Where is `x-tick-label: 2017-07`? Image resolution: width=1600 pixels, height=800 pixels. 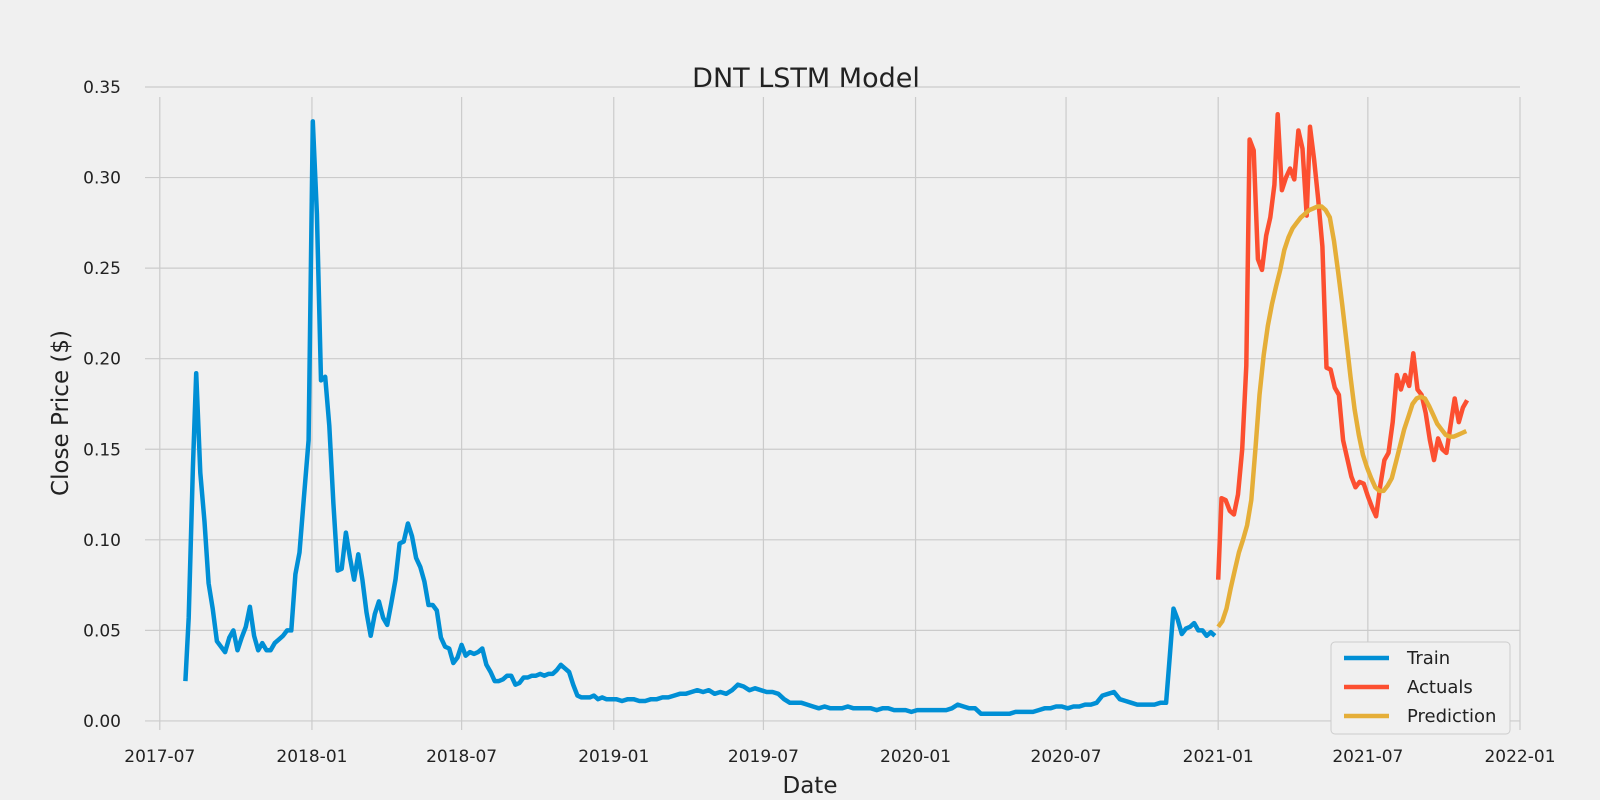
x-tick-label: 2017-07 is located at coordinates (159, 757).